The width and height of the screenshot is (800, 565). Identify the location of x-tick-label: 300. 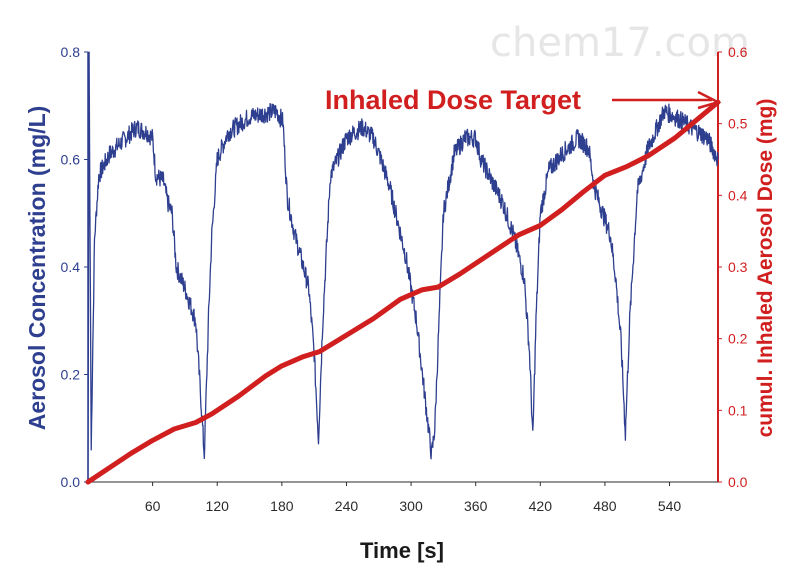
(411, 506).